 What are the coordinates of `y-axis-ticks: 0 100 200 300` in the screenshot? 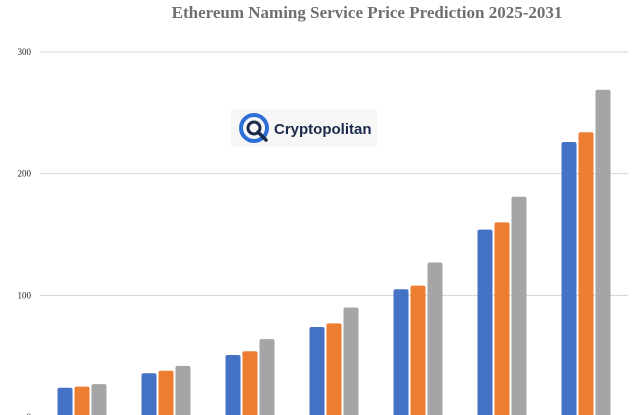 It's located at (25, 231).